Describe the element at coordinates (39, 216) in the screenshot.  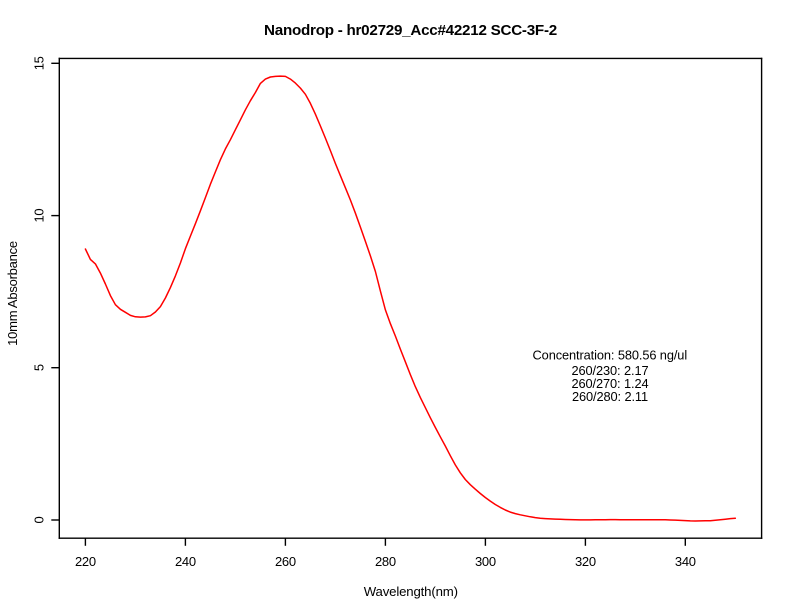
I see `svg-text: 10` at that location.